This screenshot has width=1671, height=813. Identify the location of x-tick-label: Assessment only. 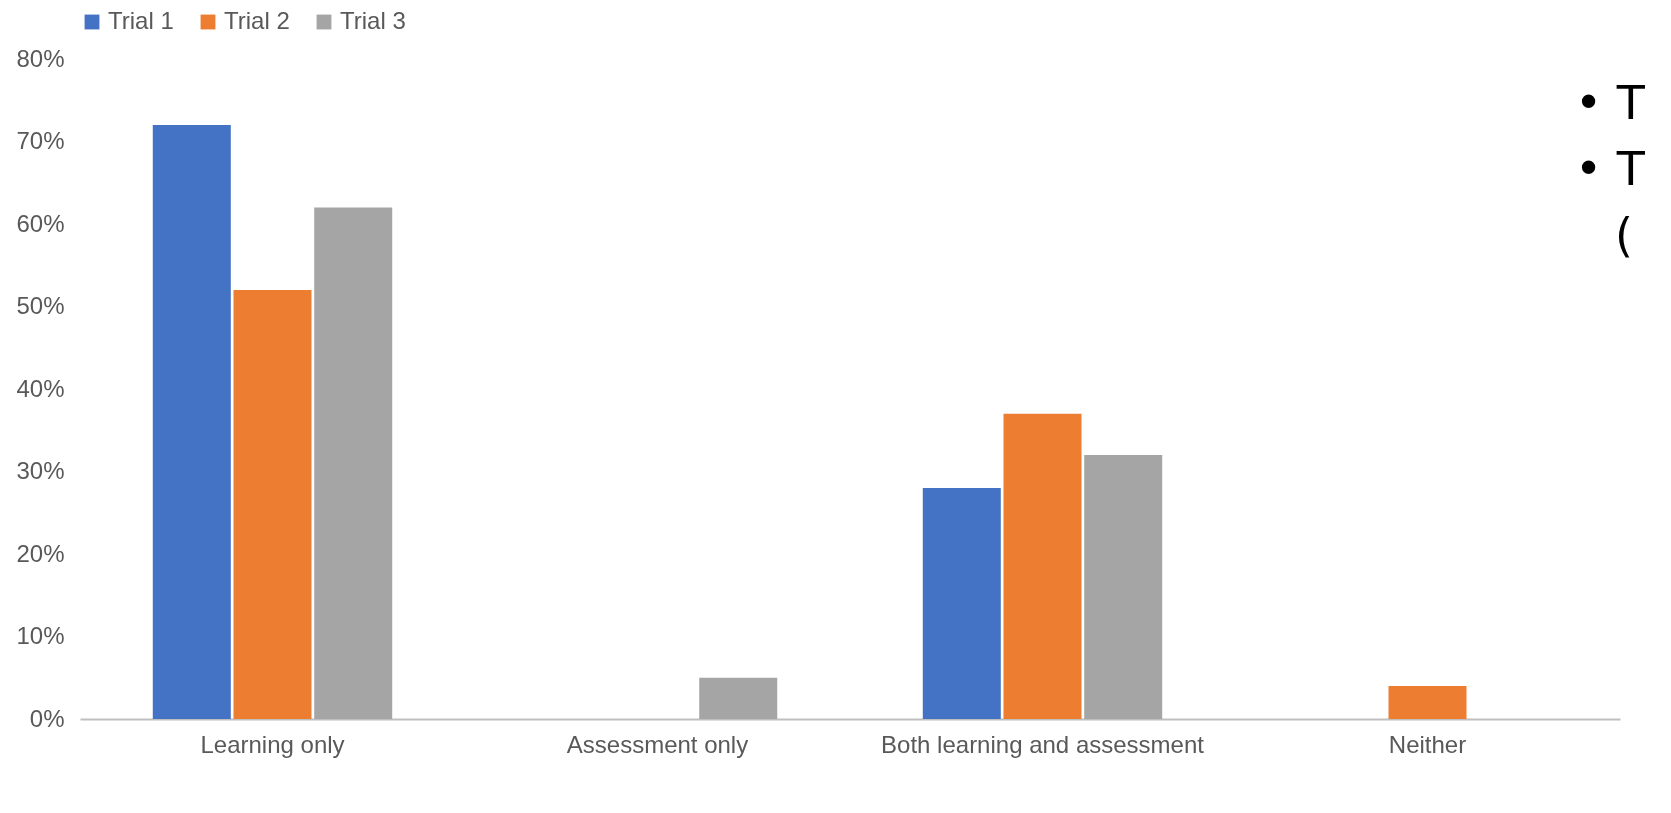
(657, 744).